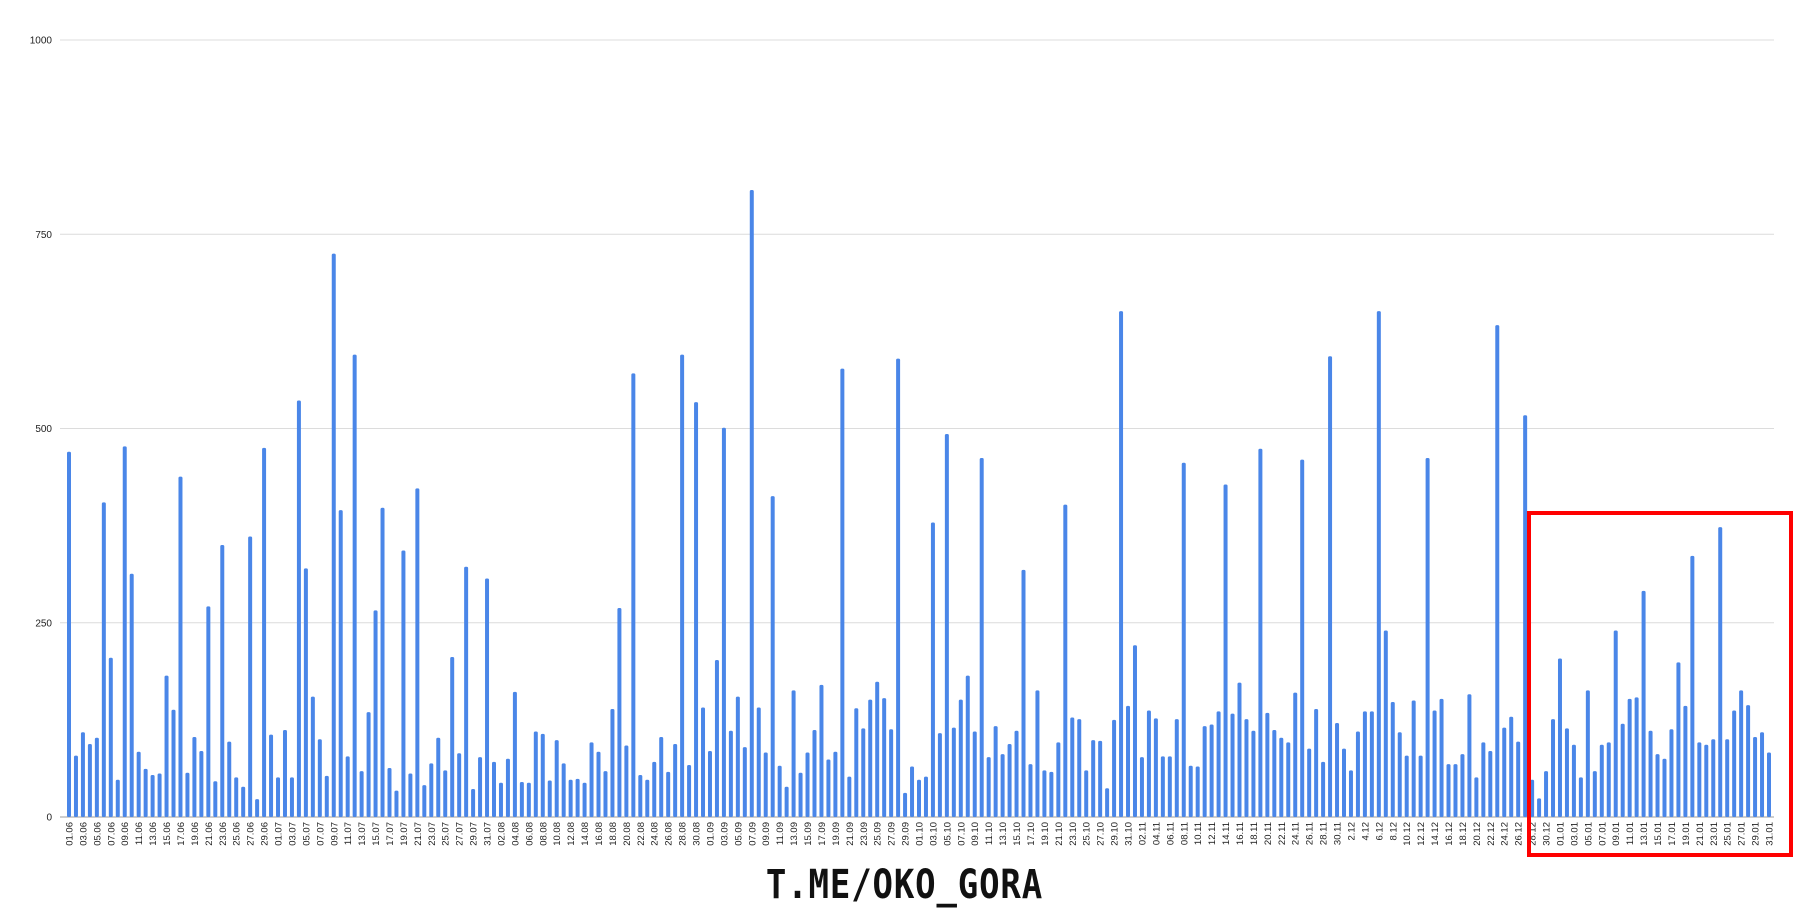 The width and height of the screenshot is (1809, 924). I want to click on x-tick-label: 20.12, so click(1477, 834).